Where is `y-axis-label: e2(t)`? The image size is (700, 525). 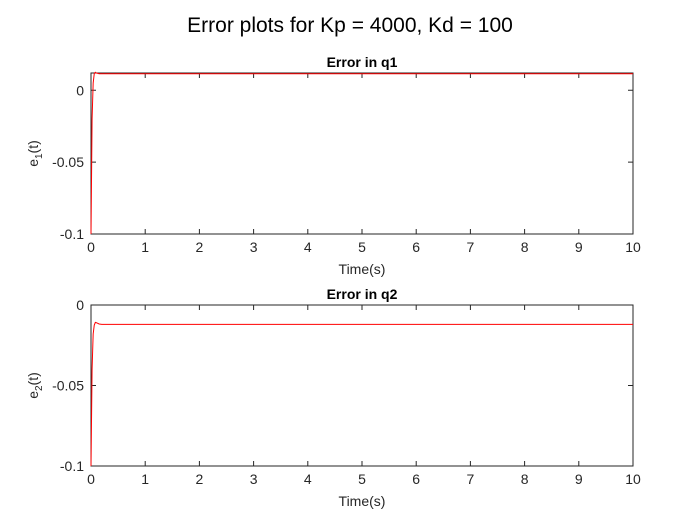 y-axis-label: e2(t) is located at coordinates (35, 385).